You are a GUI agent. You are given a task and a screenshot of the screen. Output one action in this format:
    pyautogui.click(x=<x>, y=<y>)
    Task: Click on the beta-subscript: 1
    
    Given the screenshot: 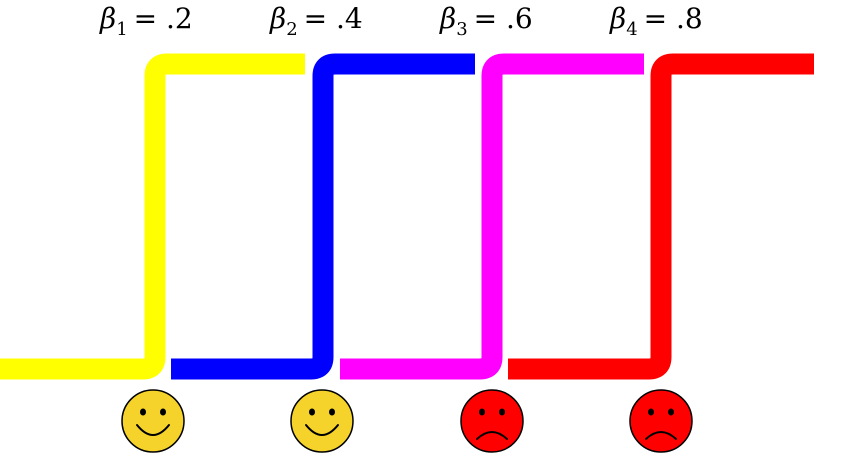 What is the action you would take?
    pyautogui.click(x=121, y=29)
    